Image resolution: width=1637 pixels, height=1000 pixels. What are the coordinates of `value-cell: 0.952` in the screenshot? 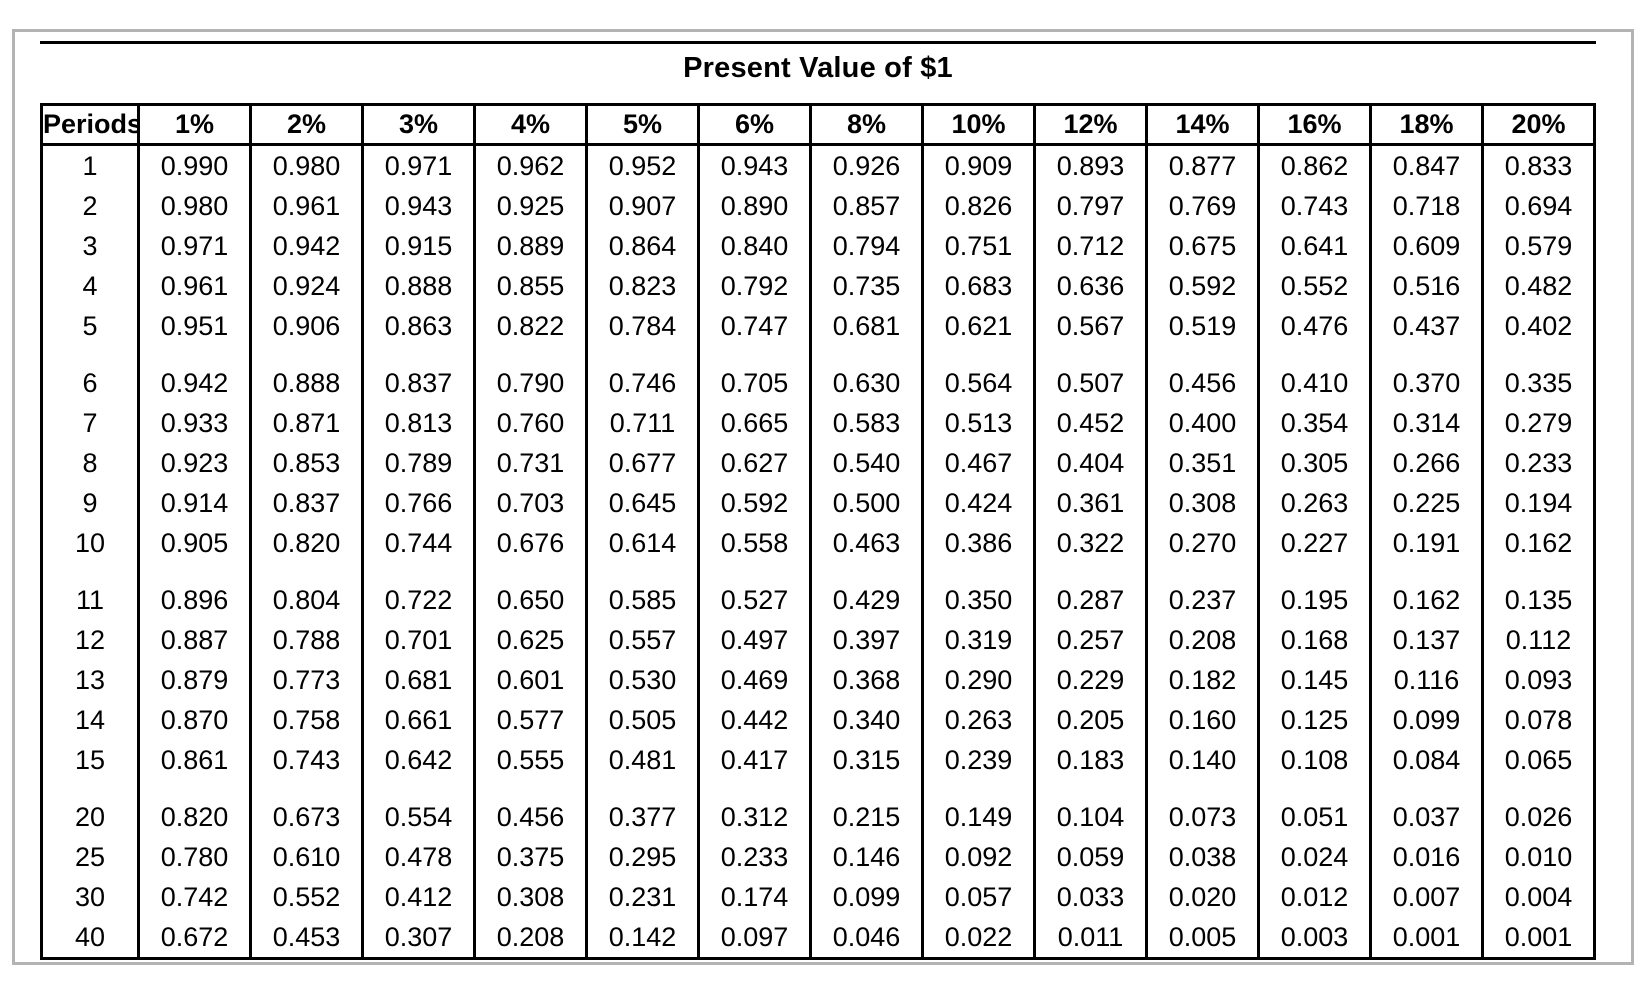 It's located at (642, 165).